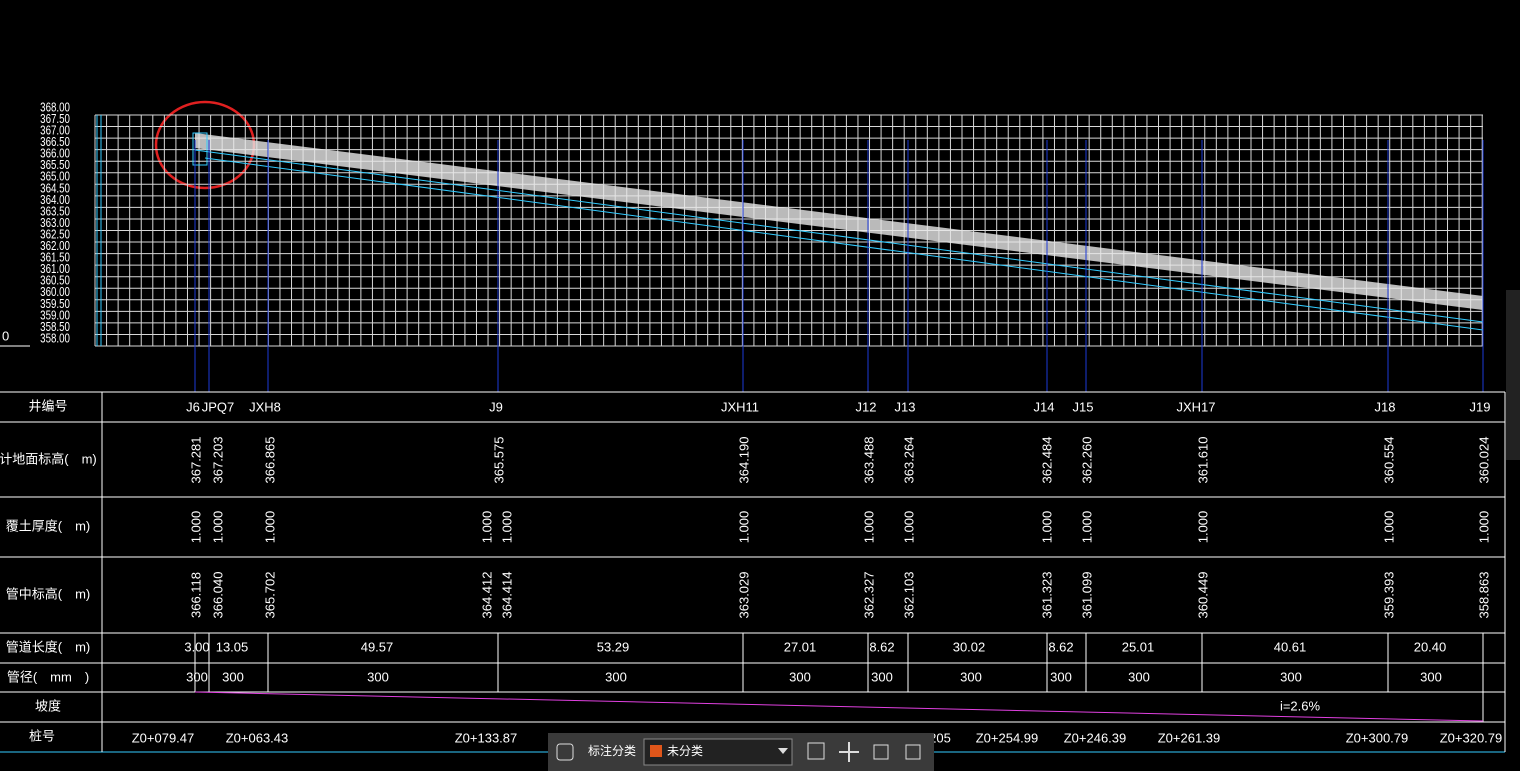 Image resolution: width=1520 pixels, height=771 pixels. I want to click on ground-elevations: 367.203, so click(217, 460).